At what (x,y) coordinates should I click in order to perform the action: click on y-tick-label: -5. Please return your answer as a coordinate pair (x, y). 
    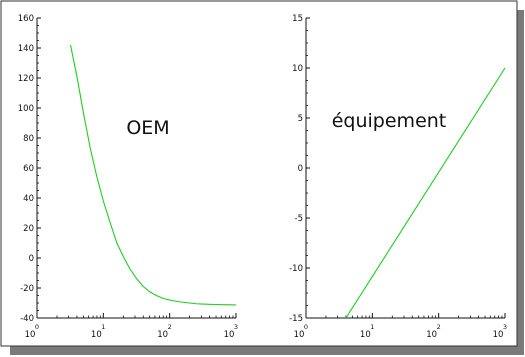
    Looking at the image, I should click on (299, 219).